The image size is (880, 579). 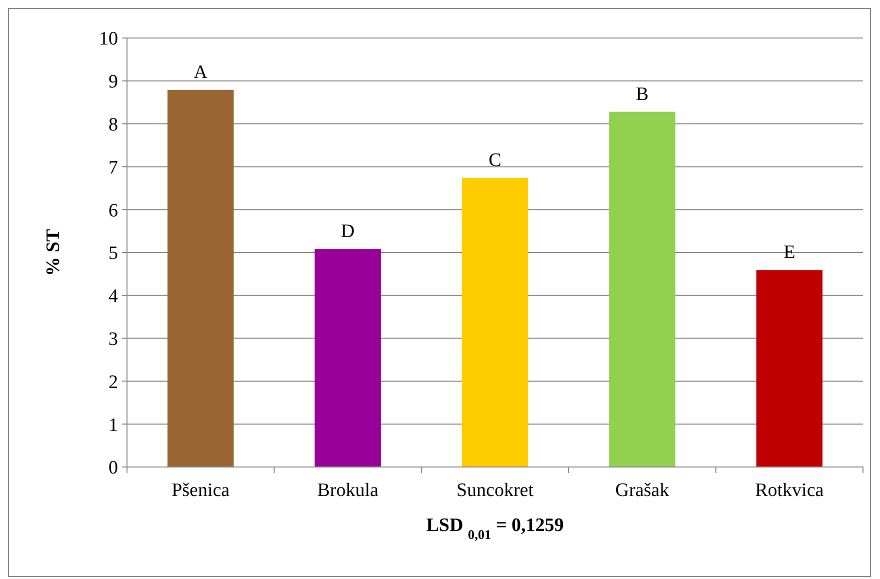 What do you see at coordinates (790, 253) in the screenshot?
I see `annotation: E` at bounding box center [790, 253].